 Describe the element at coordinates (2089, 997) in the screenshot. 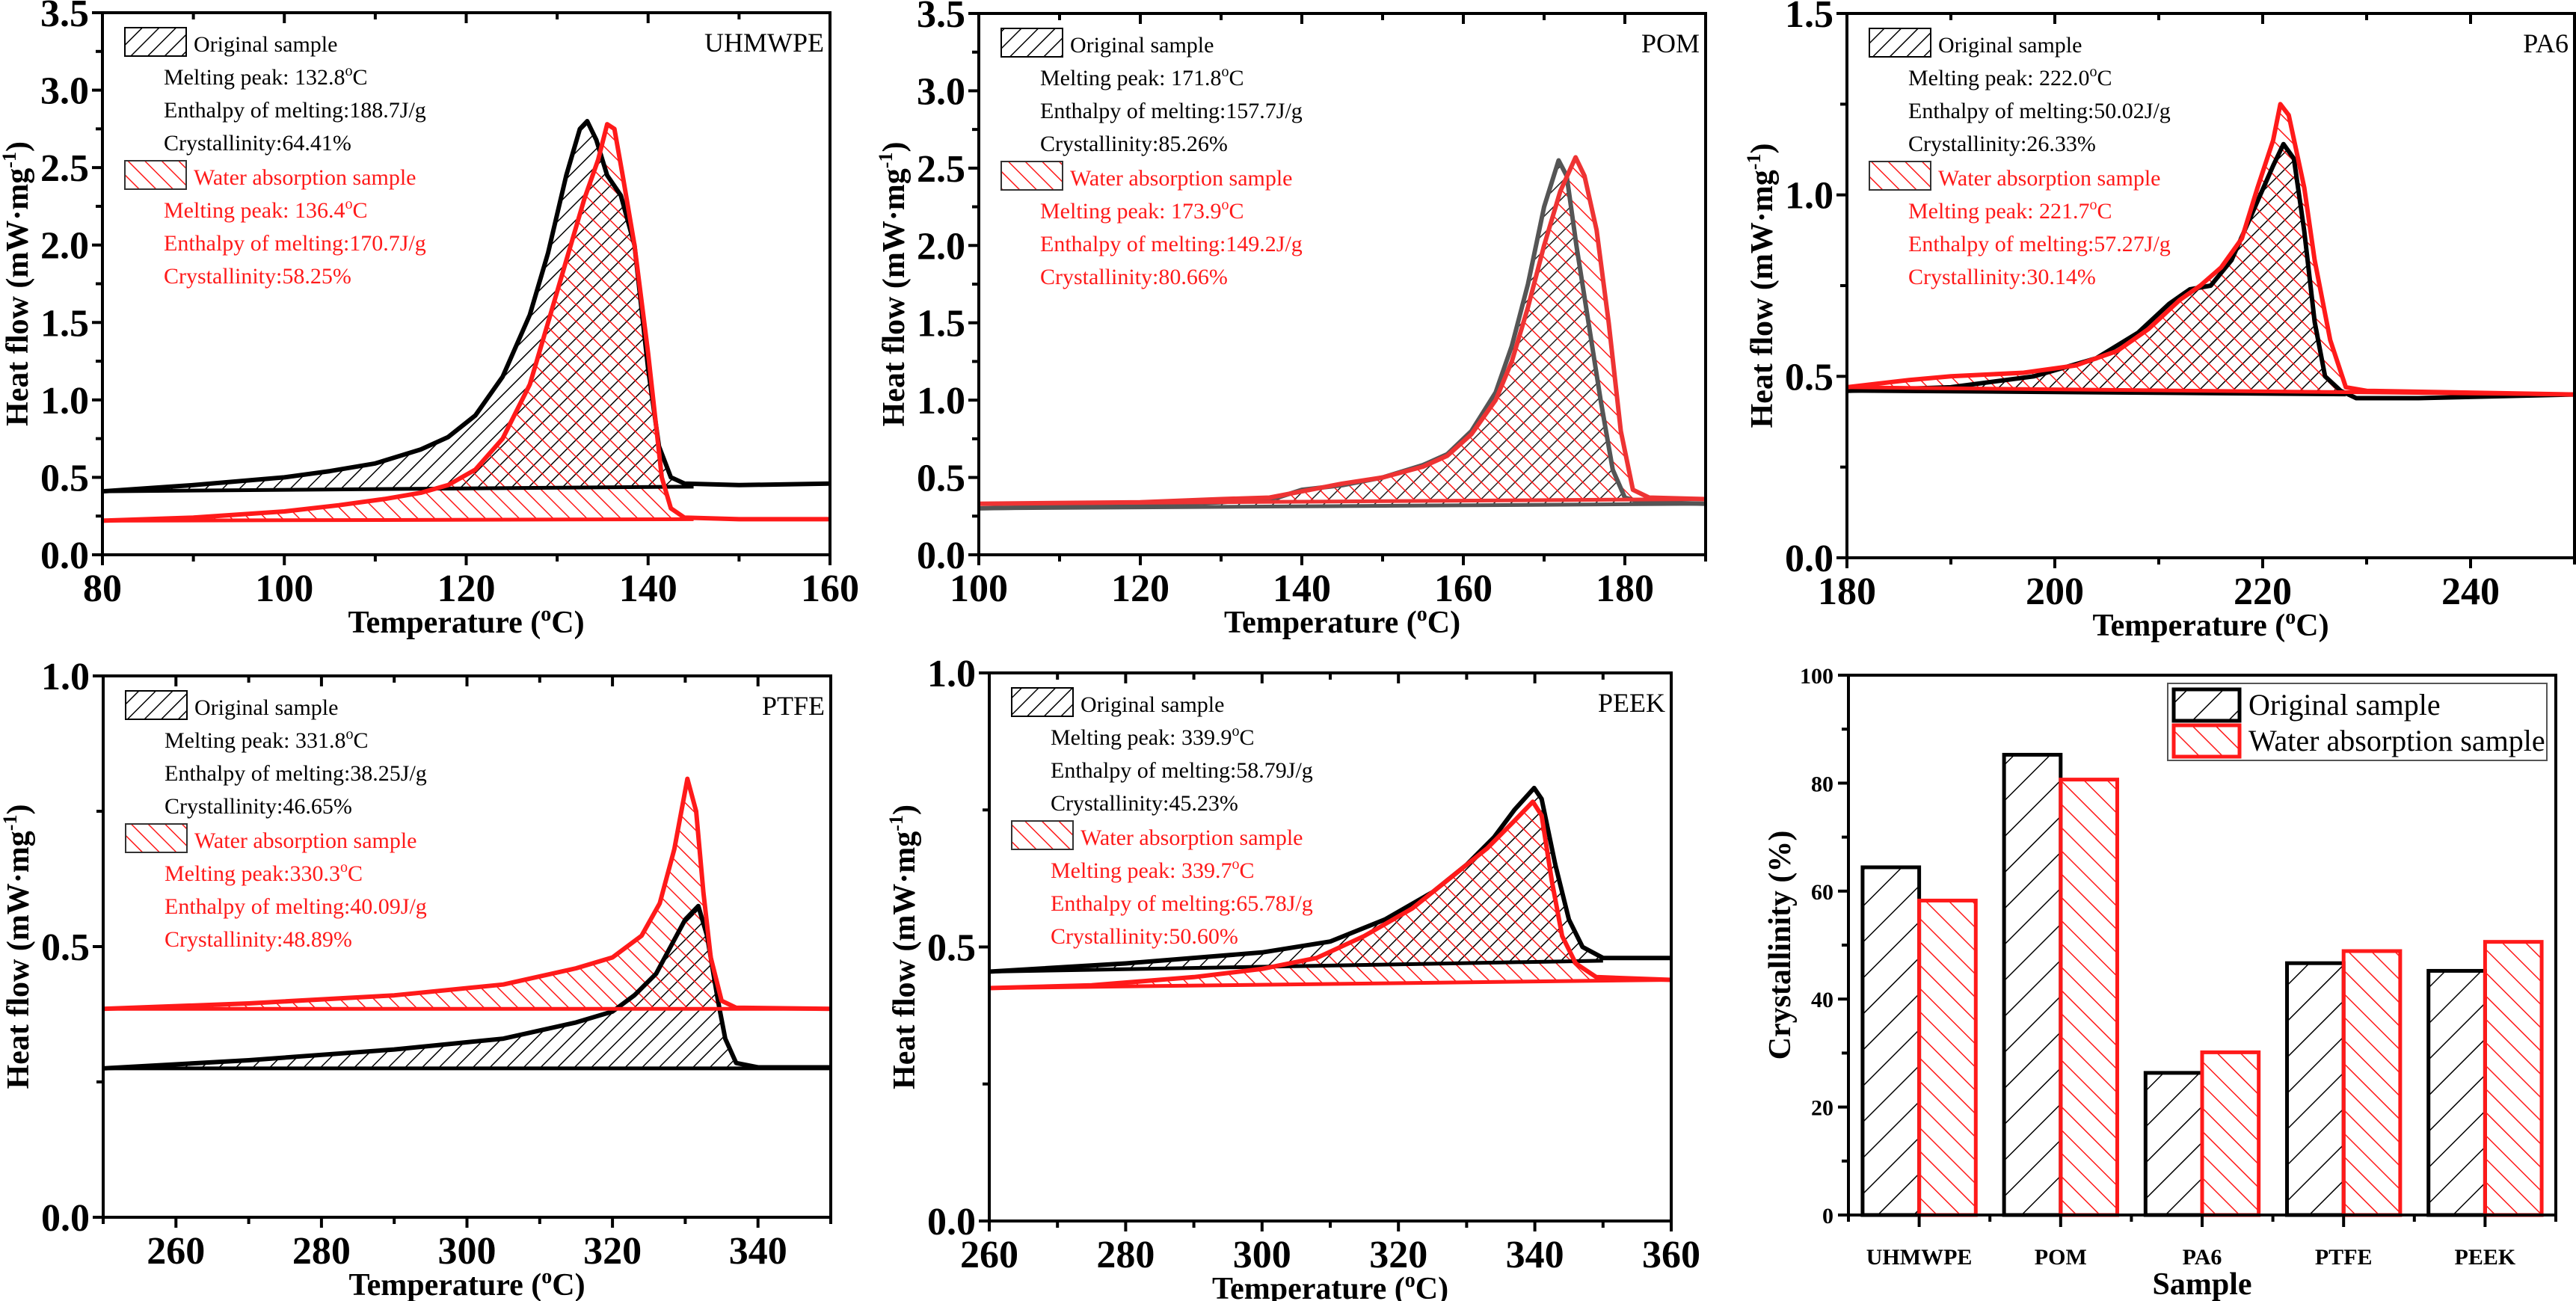

I see `bar-water-pom` at that location.